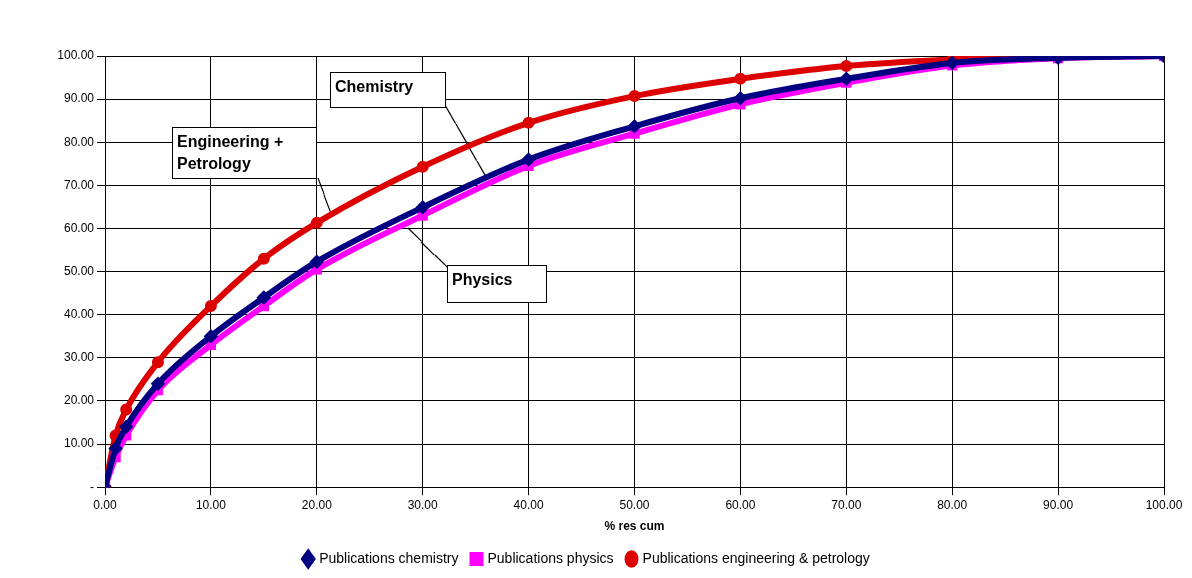  Describe the element at coordinates (79, 314) in the screenshot. I see `y-tick-label: 40.00` at that location.